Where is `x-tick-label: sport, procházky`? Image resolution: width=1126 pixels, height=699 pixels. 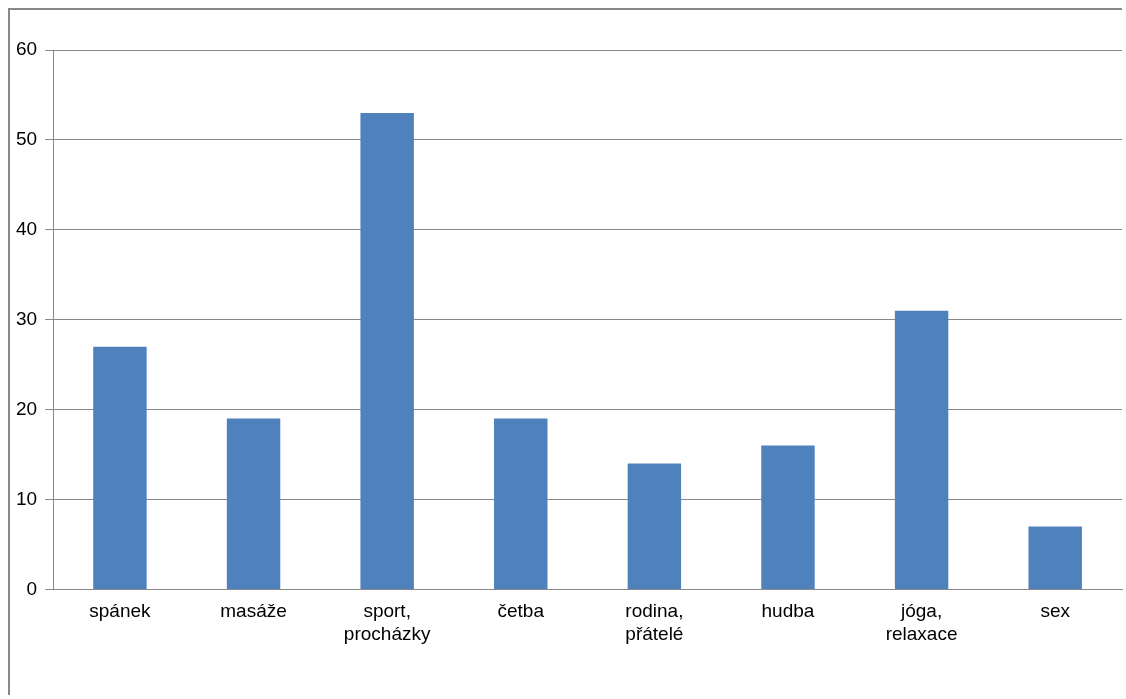 x-tick-label: sport, procházky is located at coordinates (387, 622).